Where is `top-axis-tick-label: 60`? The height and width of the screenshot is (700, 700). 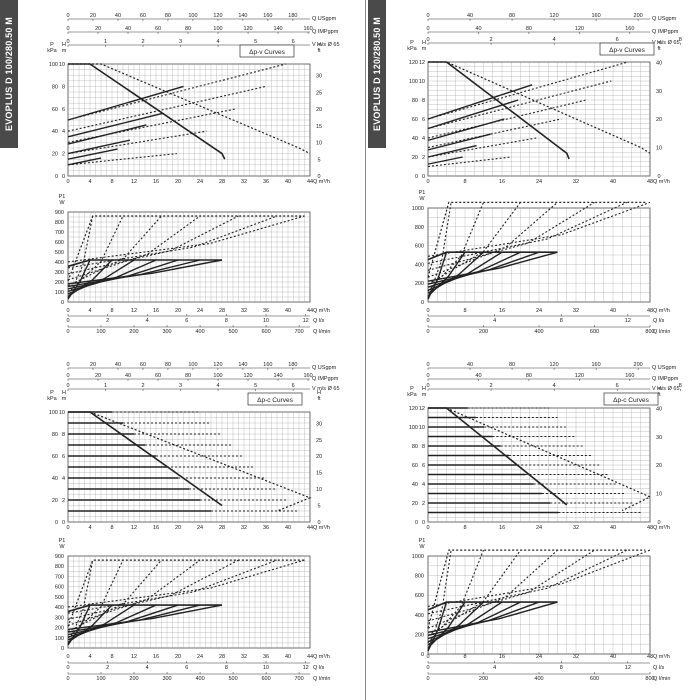
top-axis-tick-label: 60 is located at coordinates (158, 29).